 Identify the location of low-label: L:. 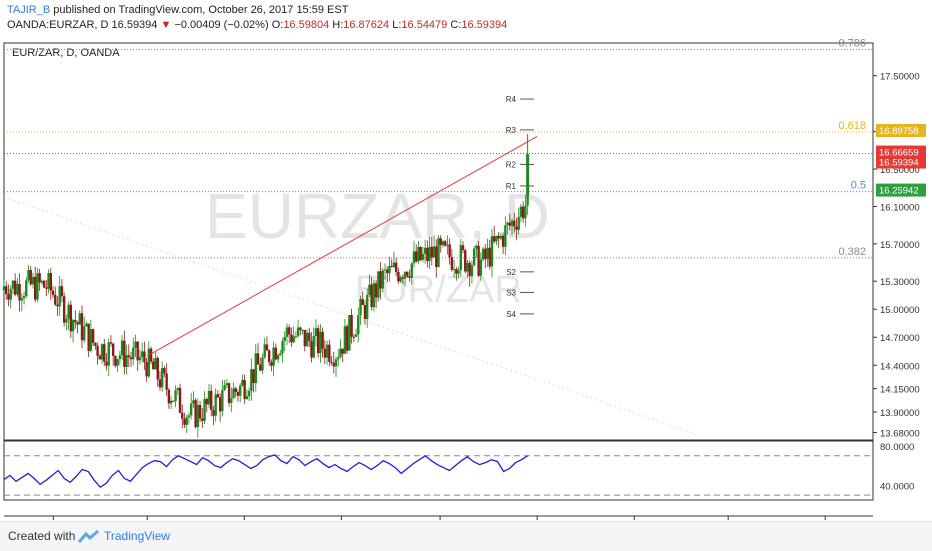
(397, 25).